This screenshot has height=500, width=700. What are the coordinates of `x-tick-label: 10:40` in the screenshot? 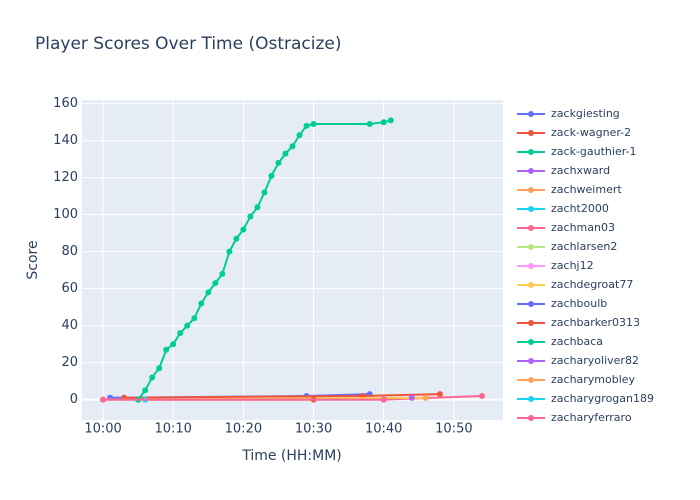 It's located at (383, 429).